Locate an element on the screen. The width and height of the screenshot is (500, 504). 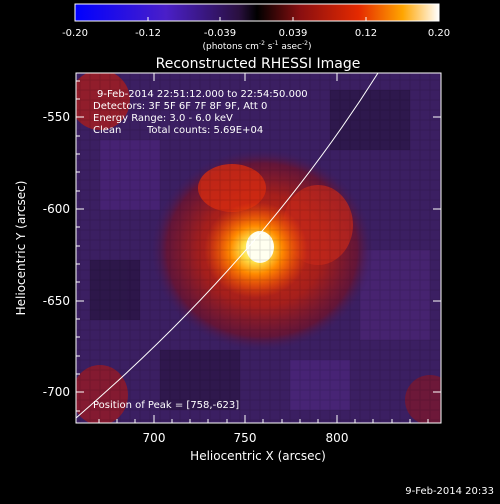
energy-range-text: Energy Range: 3.0 - 6.0 keV is located at coordinates (163, 118).